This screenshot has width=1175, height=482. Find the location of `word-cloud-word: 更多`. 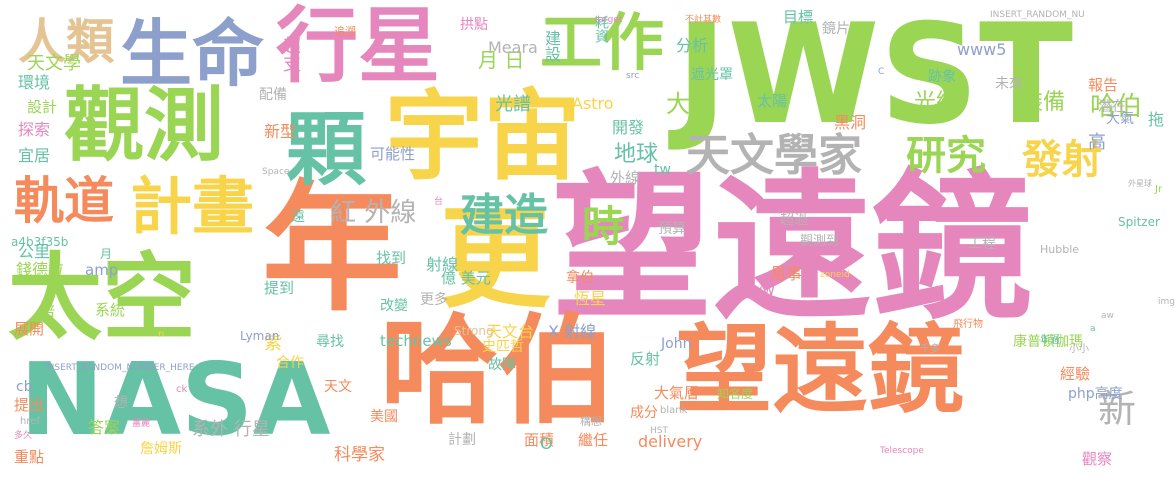

word-cloud-word: 更多 is located at coordinates (434, 300).